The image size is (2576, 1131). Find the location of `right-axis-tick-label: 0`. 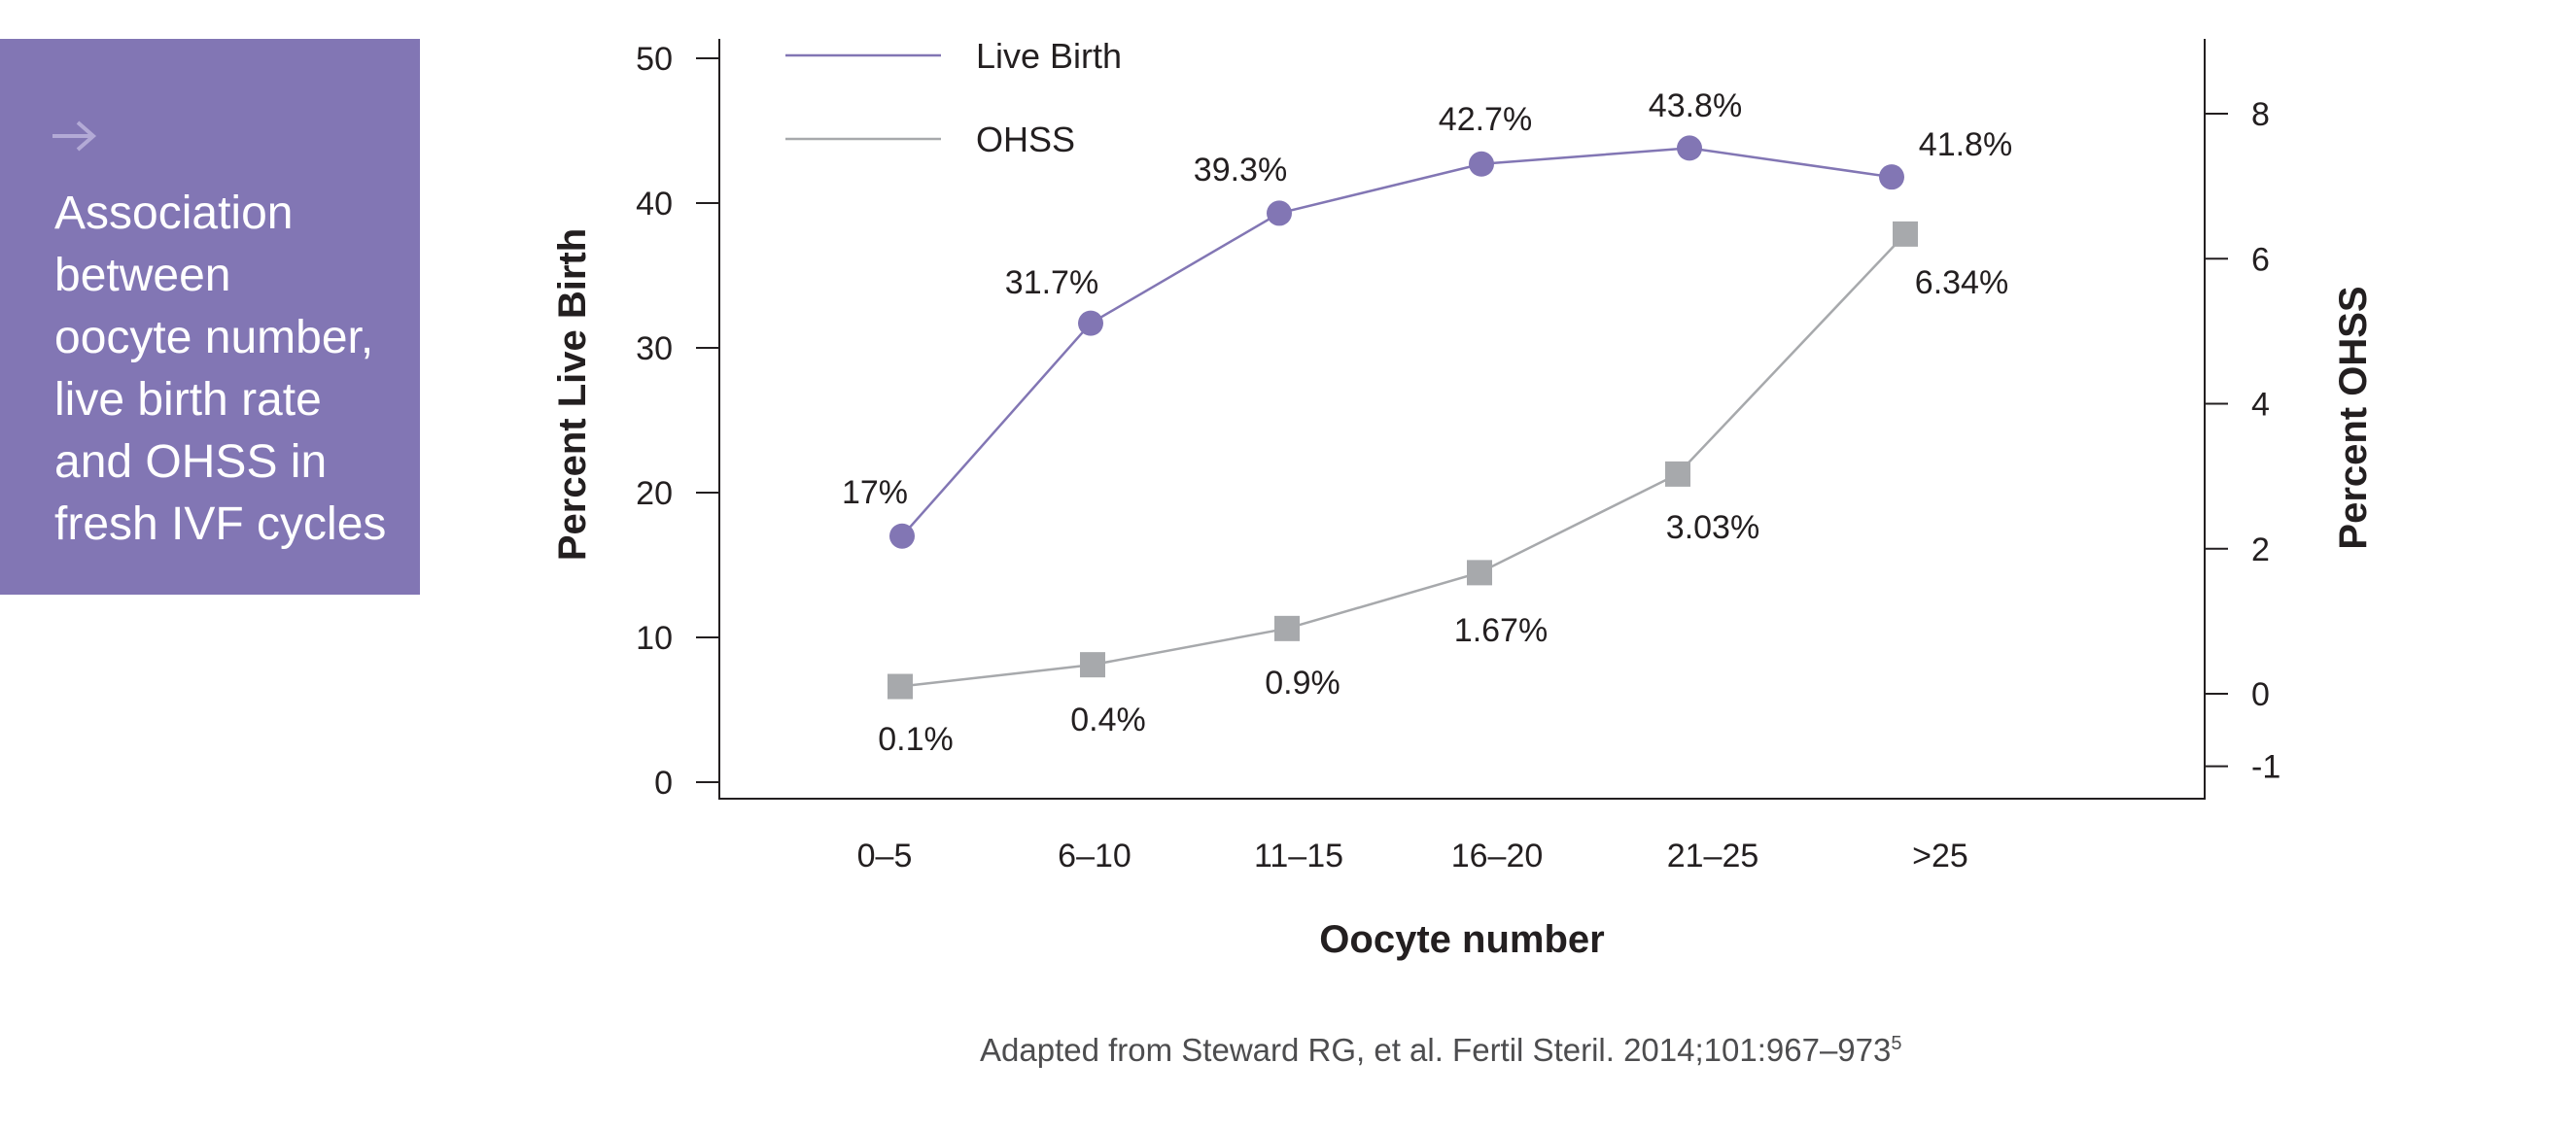

right-axis-tick-label: 0 is located at coordinates (2260, 694).